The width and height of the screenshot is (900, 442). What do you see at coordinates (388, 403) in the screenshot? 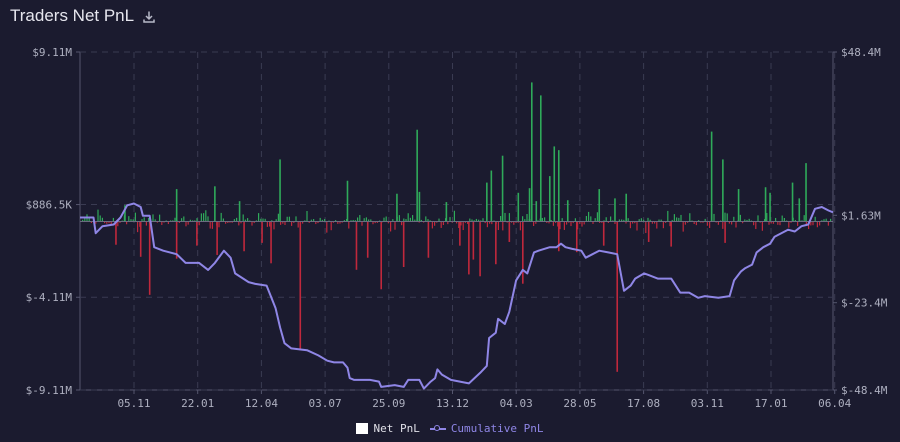
I see `x-tick-label: 25.09` at bounding box center [388, 403].